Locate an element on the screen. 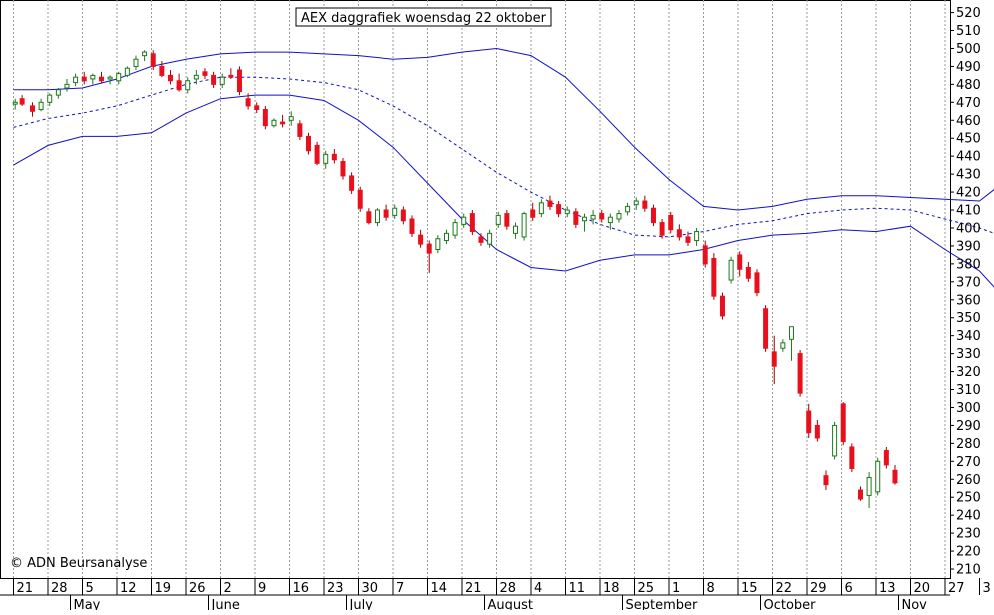 The width and height of the screenshot is (994, 615). x-day-label: 3 is located at coordinates (987, 588).